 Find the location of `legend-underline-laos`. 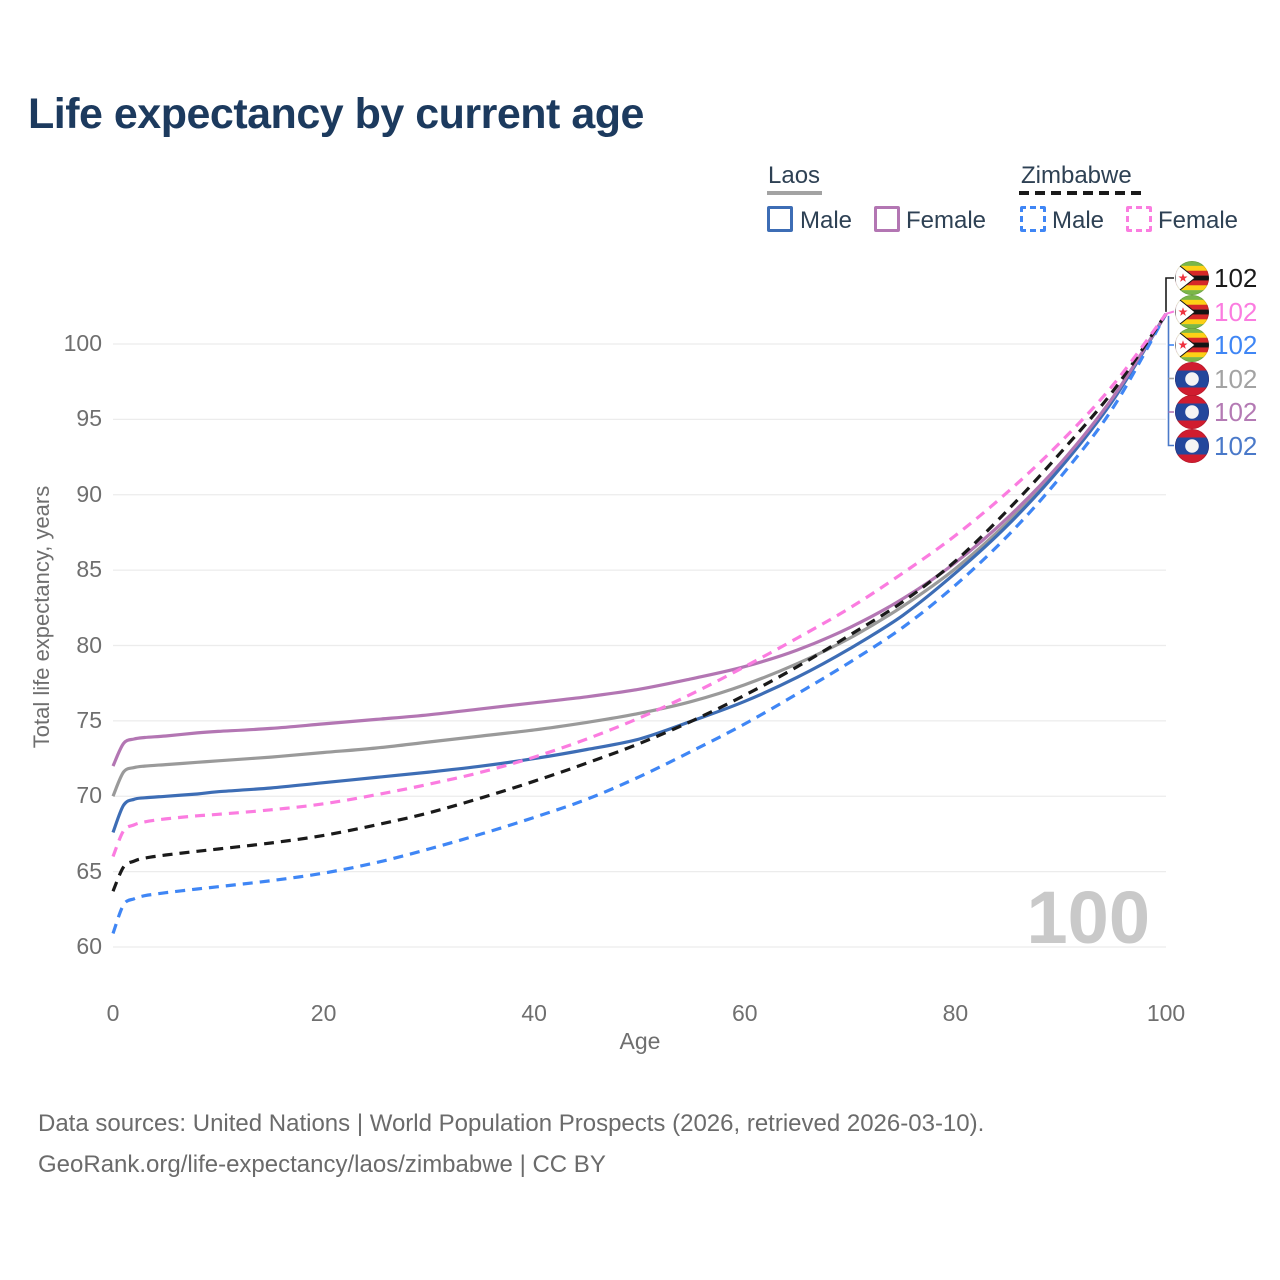

legend-underline-laos is located at coordinates (794, 193).